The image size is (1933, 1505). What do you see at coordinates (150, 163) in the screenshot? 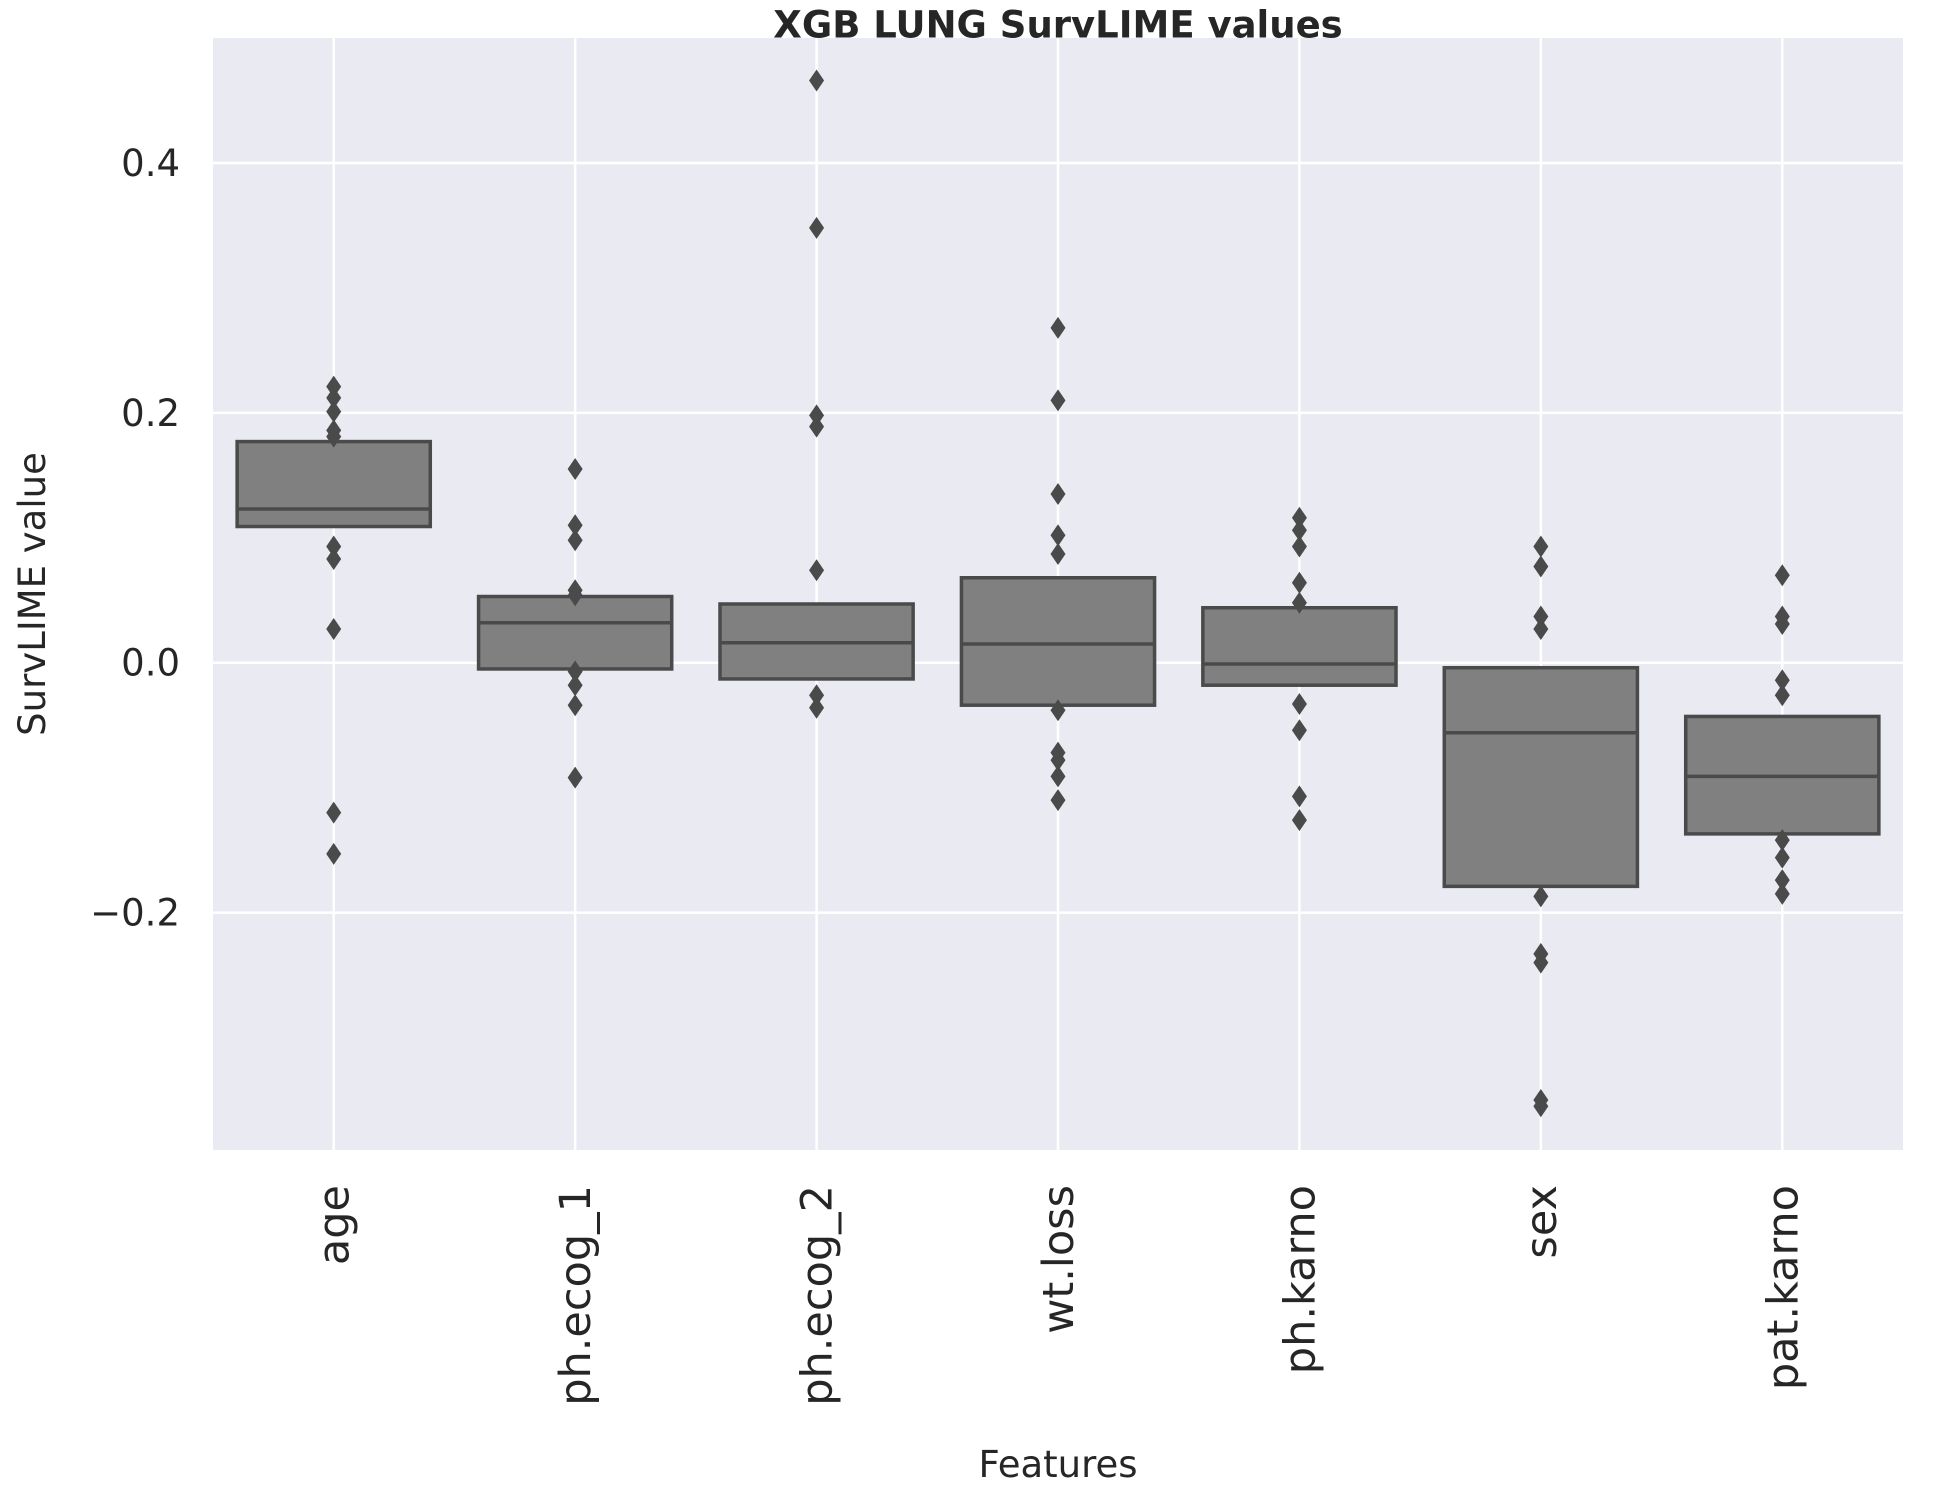
I see `y-tick-label: 0.4` at bounding box center [150, 163].